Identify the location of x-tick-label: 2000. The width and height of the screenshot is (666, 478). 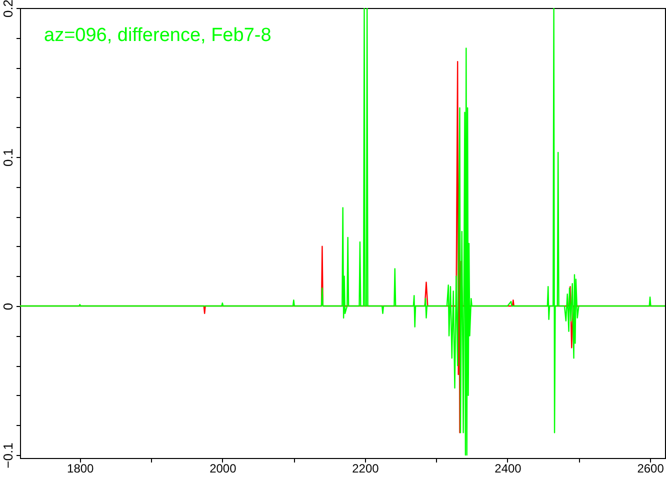
(223, 469).